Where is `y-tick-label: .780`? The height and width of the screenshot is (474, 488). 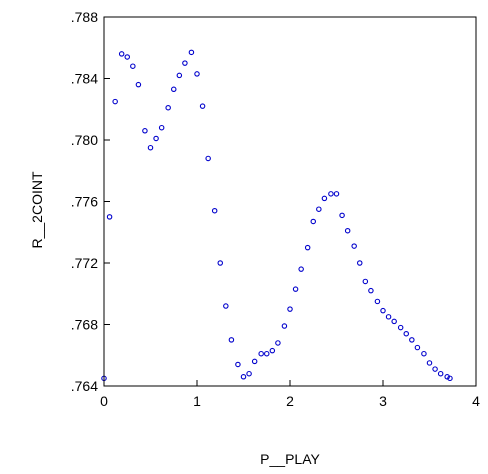
y-tick-label: .780 is located at coordinates (84, 140).